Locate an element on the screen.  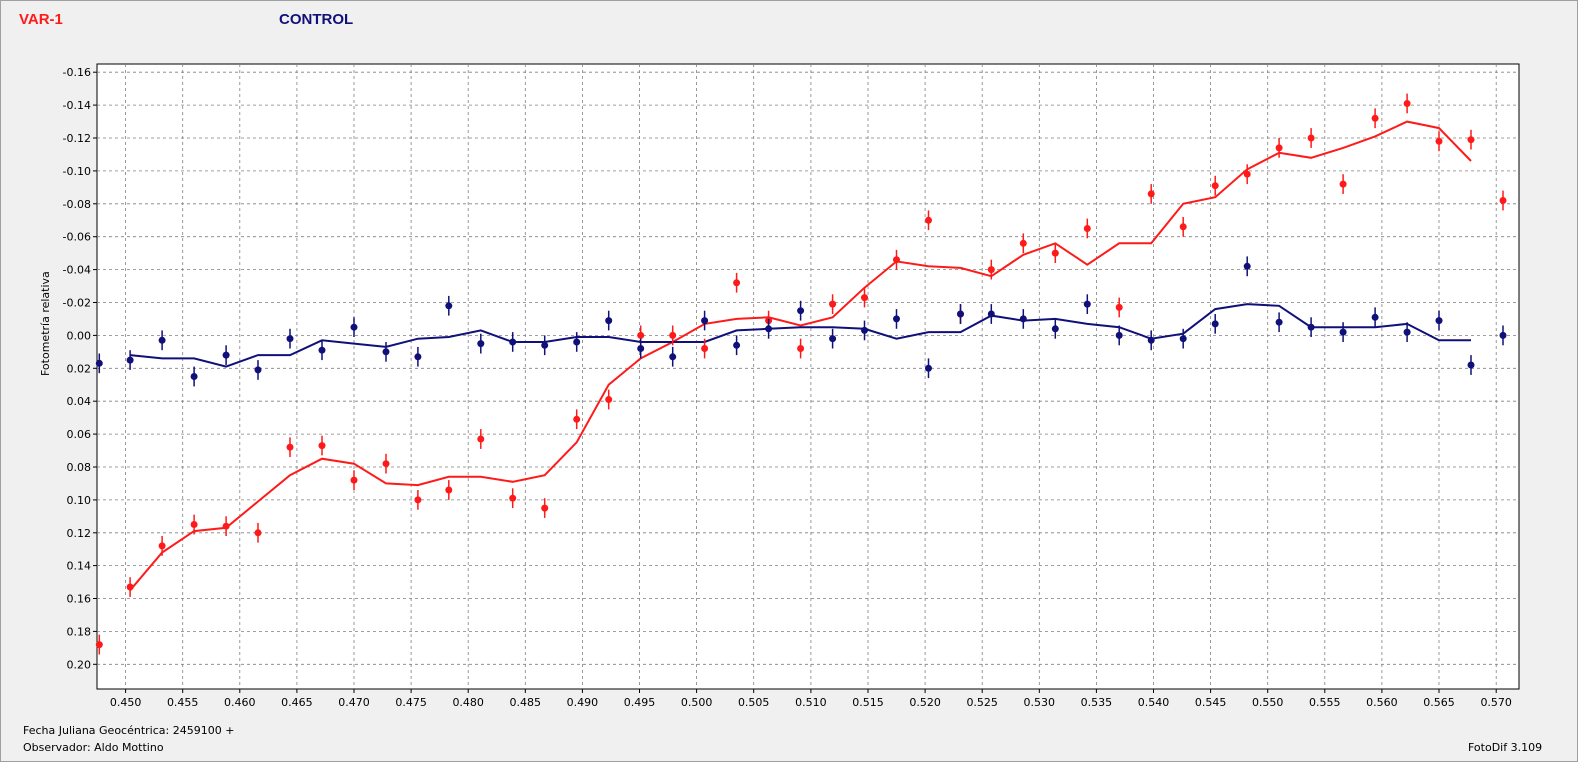
y-tick-label: 0.02 is located at coordinates (79, 368).